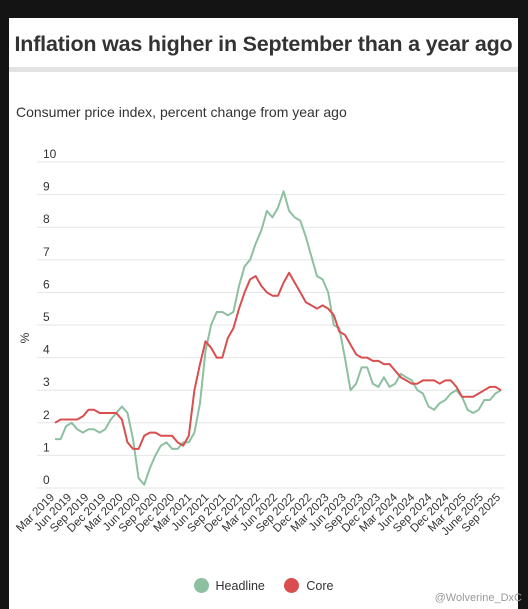  I want to click on y-tick-label: 2, so click(46, 415).